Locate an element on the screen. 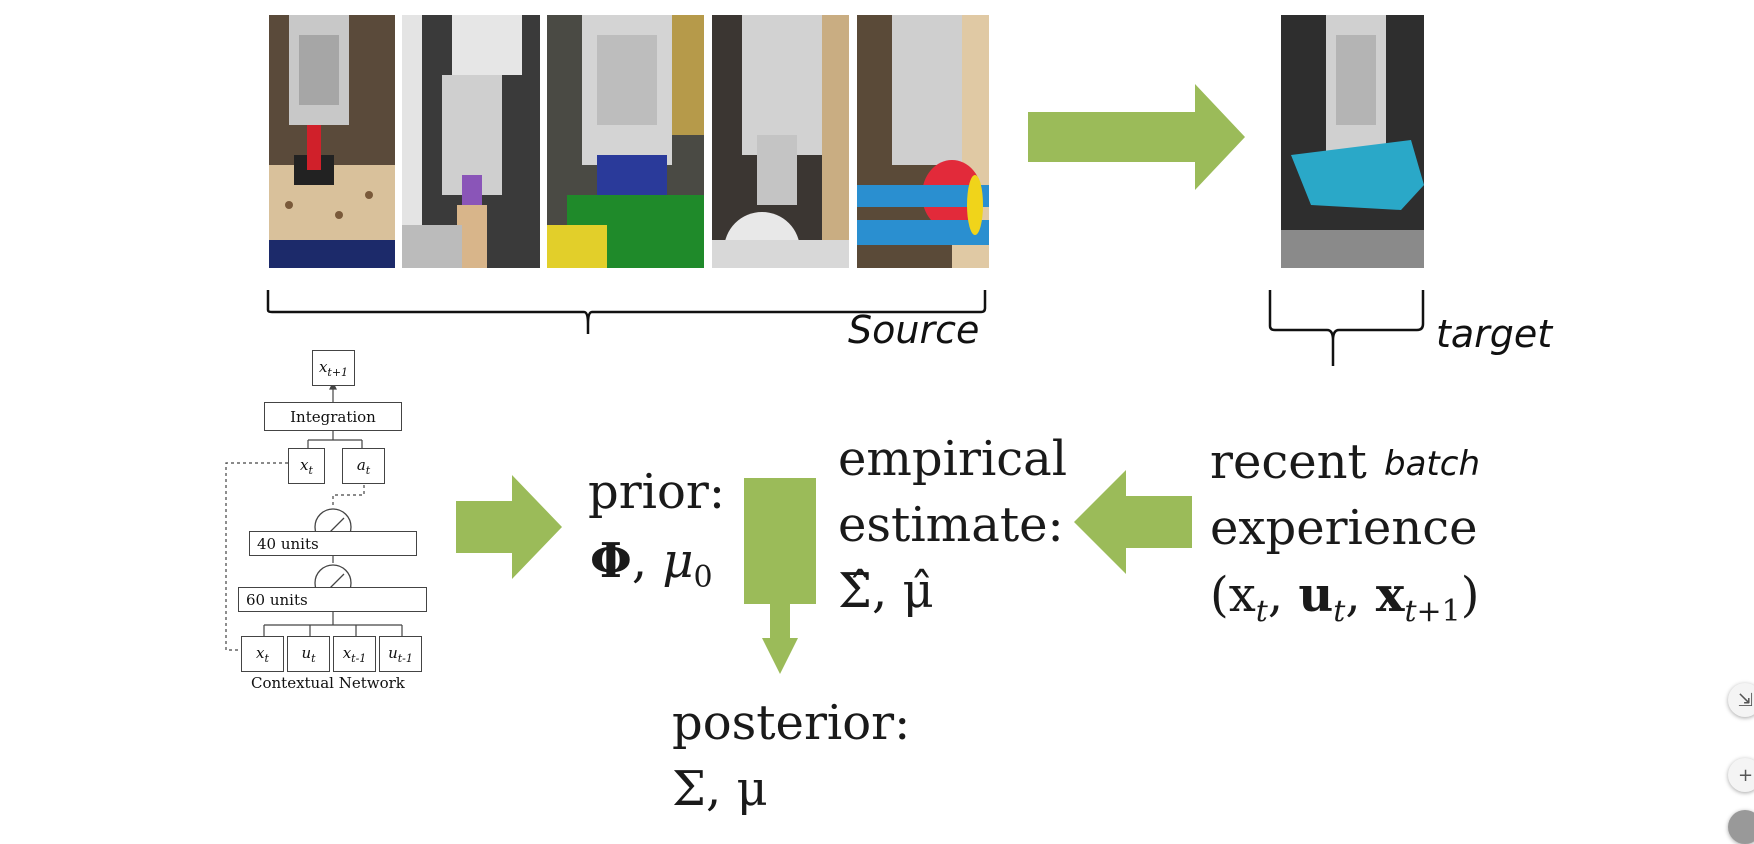 The image size is (1754, 844). more-icon is located at coordinates (1741, 827).